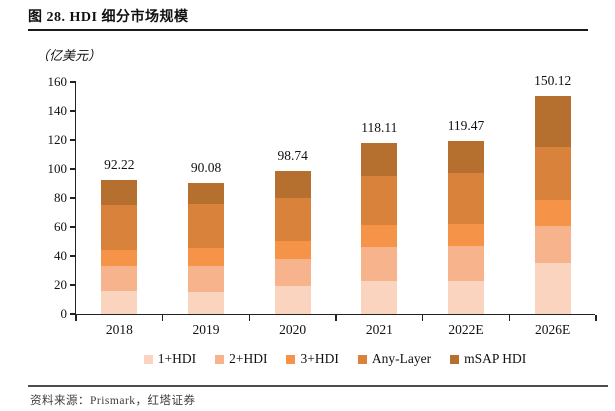  I want to click on bar-total-label: 118.11, so click(379, 127).